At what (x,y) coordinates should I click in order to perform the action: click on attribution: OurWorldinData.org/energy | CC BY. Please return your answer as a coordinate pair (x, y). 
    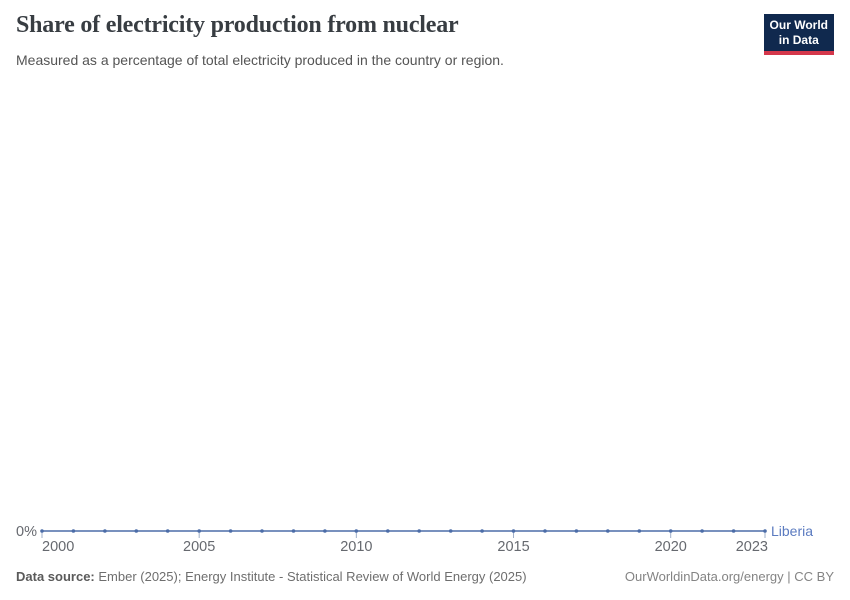
    Looking at the image, I should click on (729, 577).